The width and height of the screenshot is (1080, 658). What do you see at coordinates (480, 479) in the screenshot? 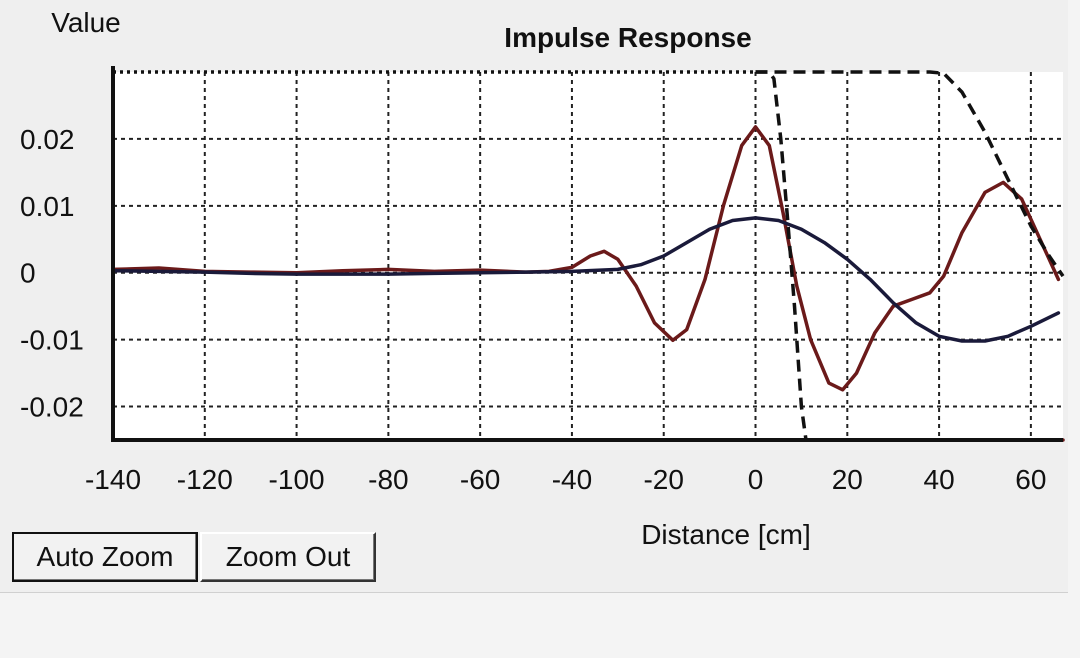
I see `x-tick-label: -60` at bounding box center [480, 479].